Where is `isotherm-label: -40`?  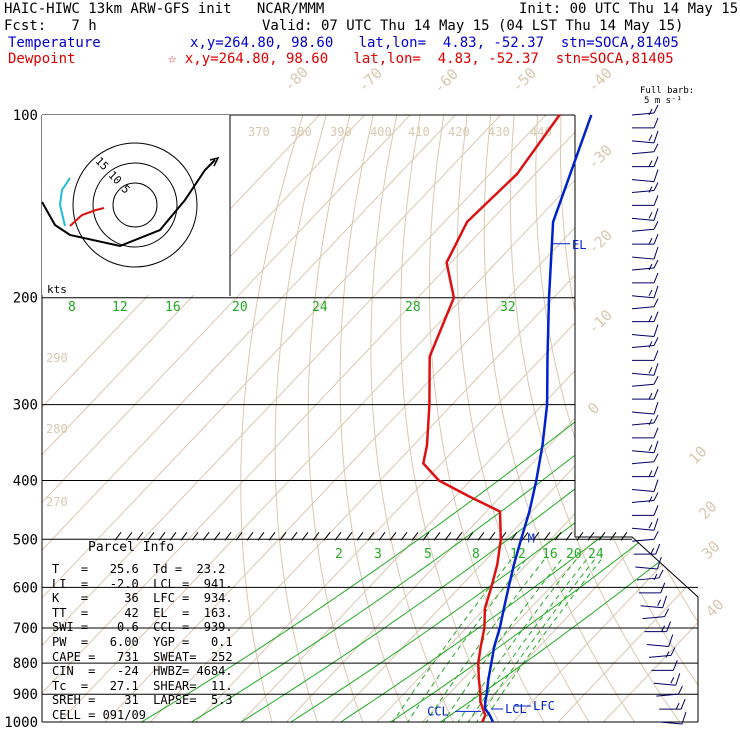 isotherm-label: -40 is located at coordinates (600, 80).